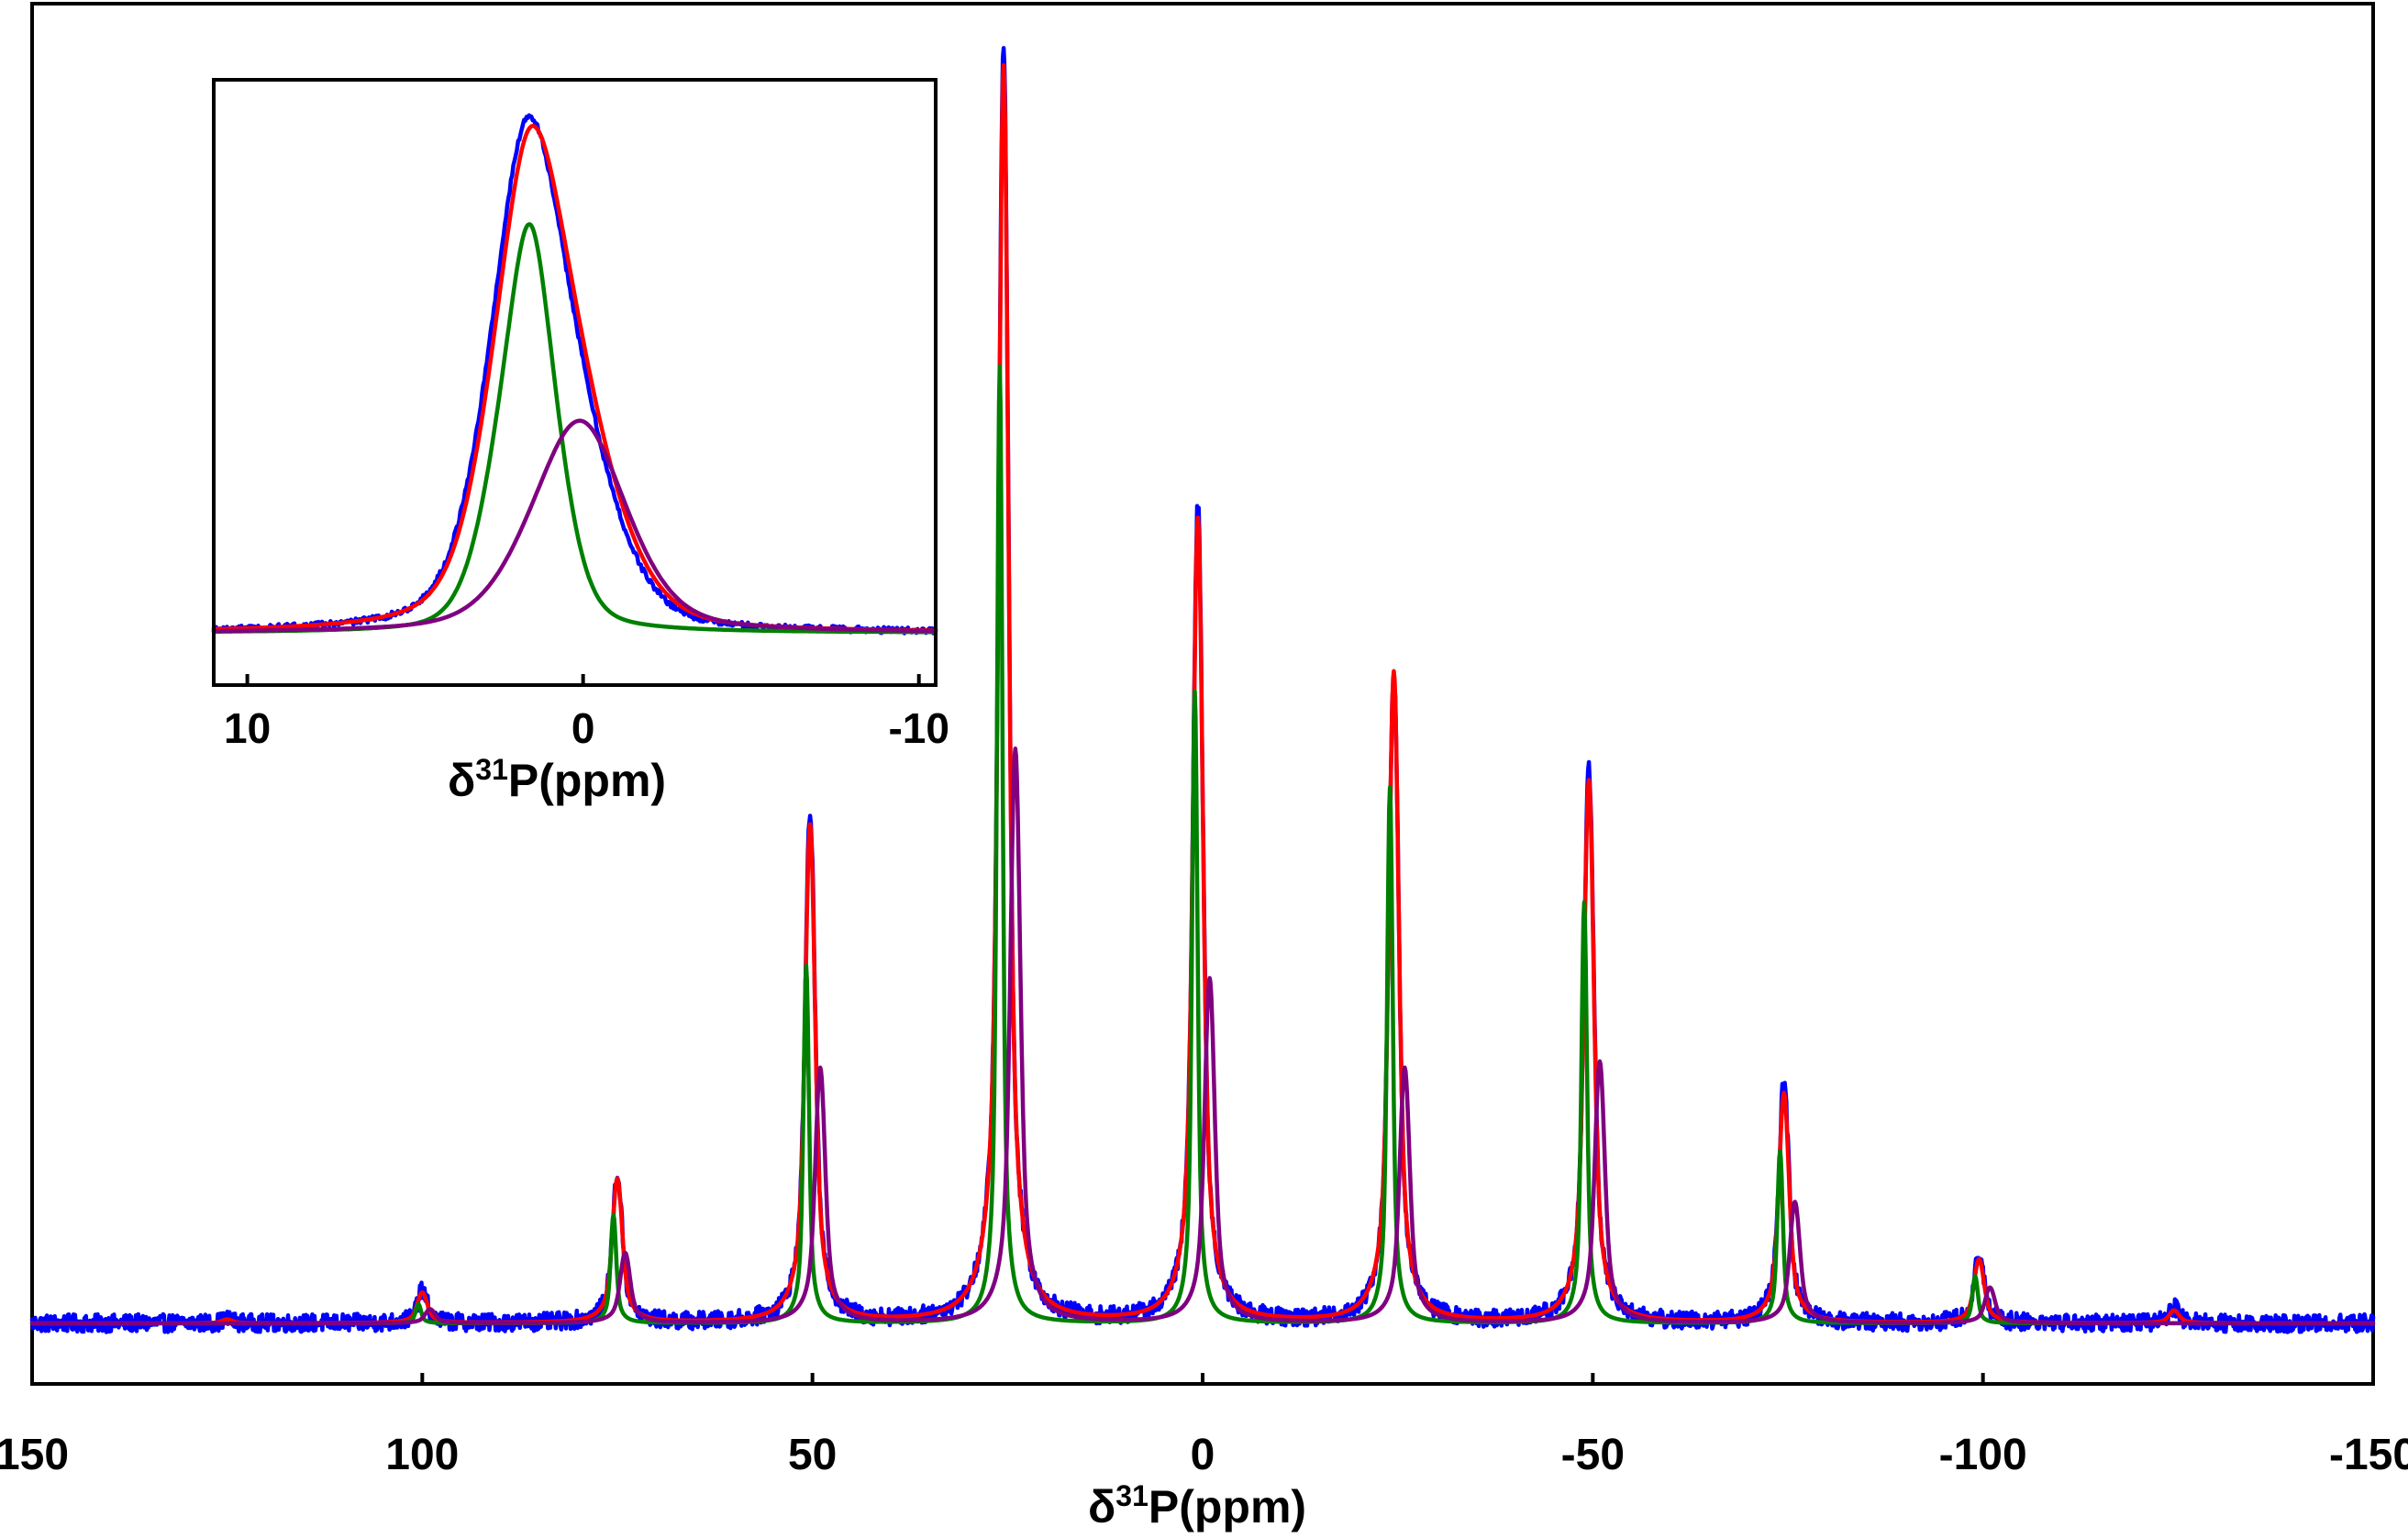  What do you see at coordinates (1204, 1426) in the screenshot?
I see `main-x-ticks: 150 100 50 0 -50 -100 -150` at bounding box center [1204, 1426].